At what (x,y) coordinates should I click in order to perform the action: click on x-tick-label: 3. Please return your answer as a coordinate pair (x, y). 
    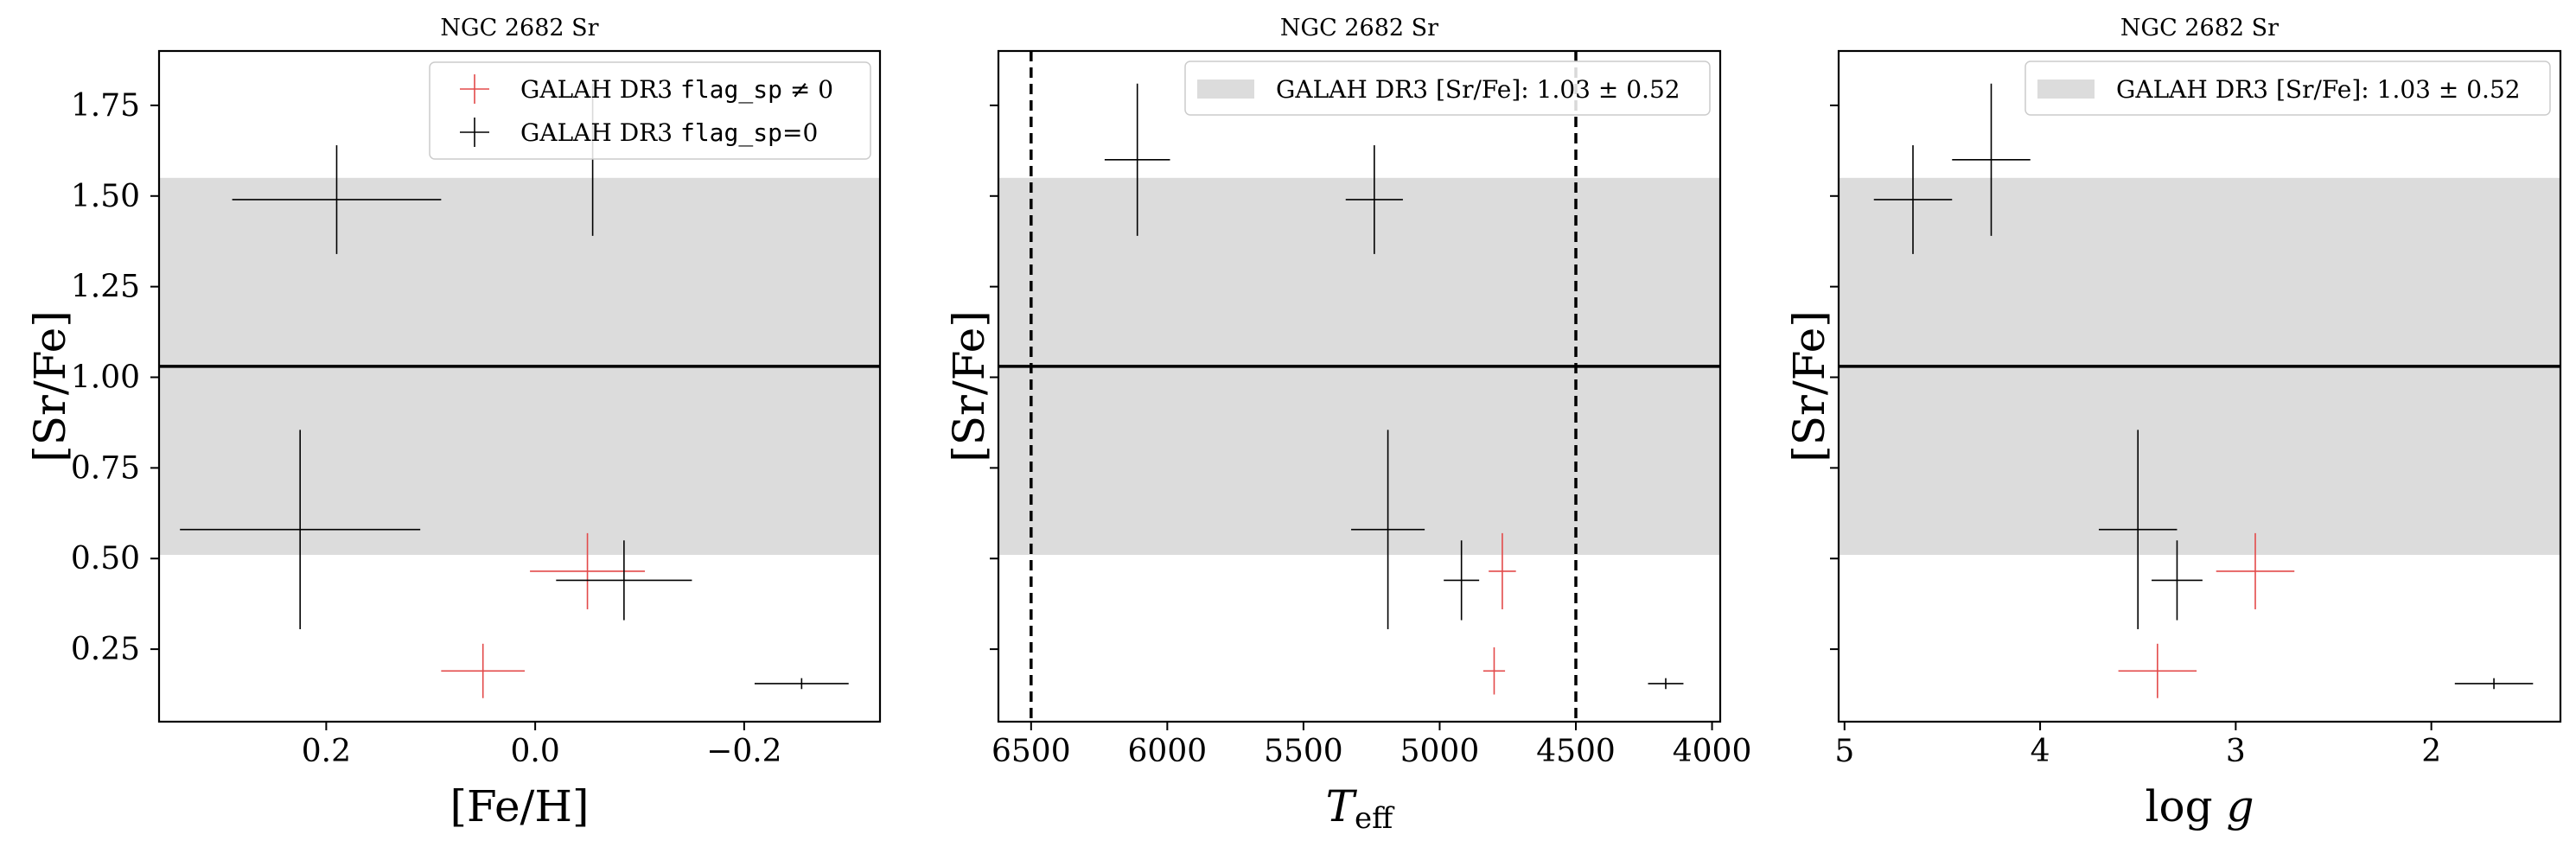
    Looking at the image, I should click on (2236, 751).